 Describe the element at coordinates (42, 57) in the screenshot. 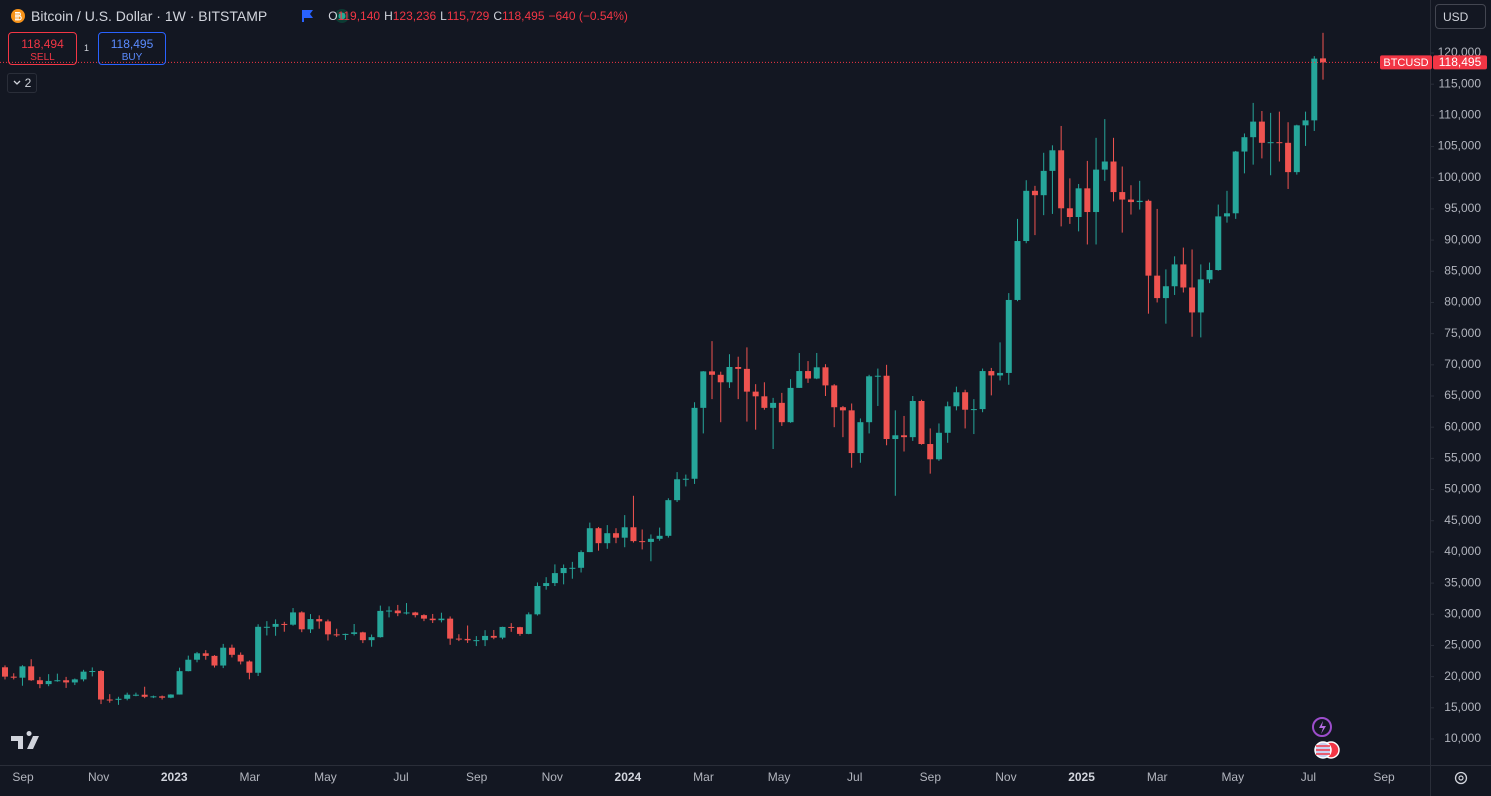

I see `sell-label: SELL` at that location.